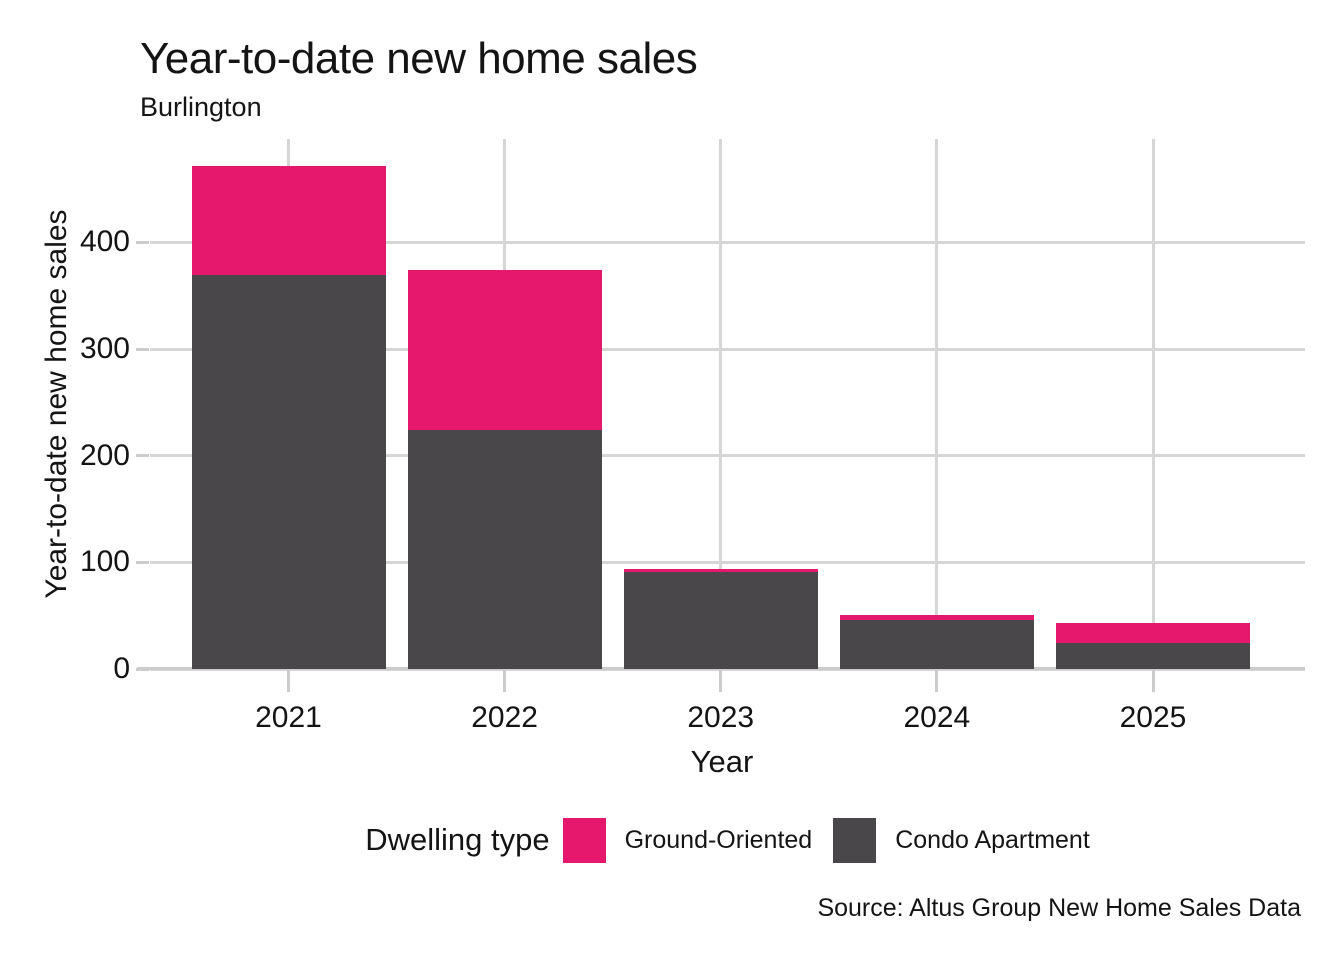  I want to click on x-tick-label-2022: 2022, so click(504, 717).